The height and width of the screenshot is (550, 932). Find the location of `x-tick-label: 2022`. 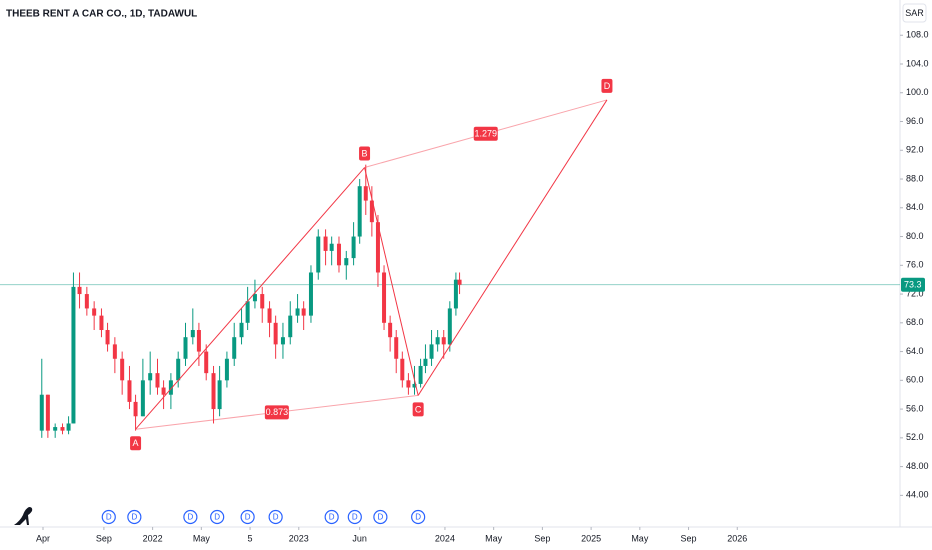

x-tick-label: 2022 is located at coordinates (153, 538).